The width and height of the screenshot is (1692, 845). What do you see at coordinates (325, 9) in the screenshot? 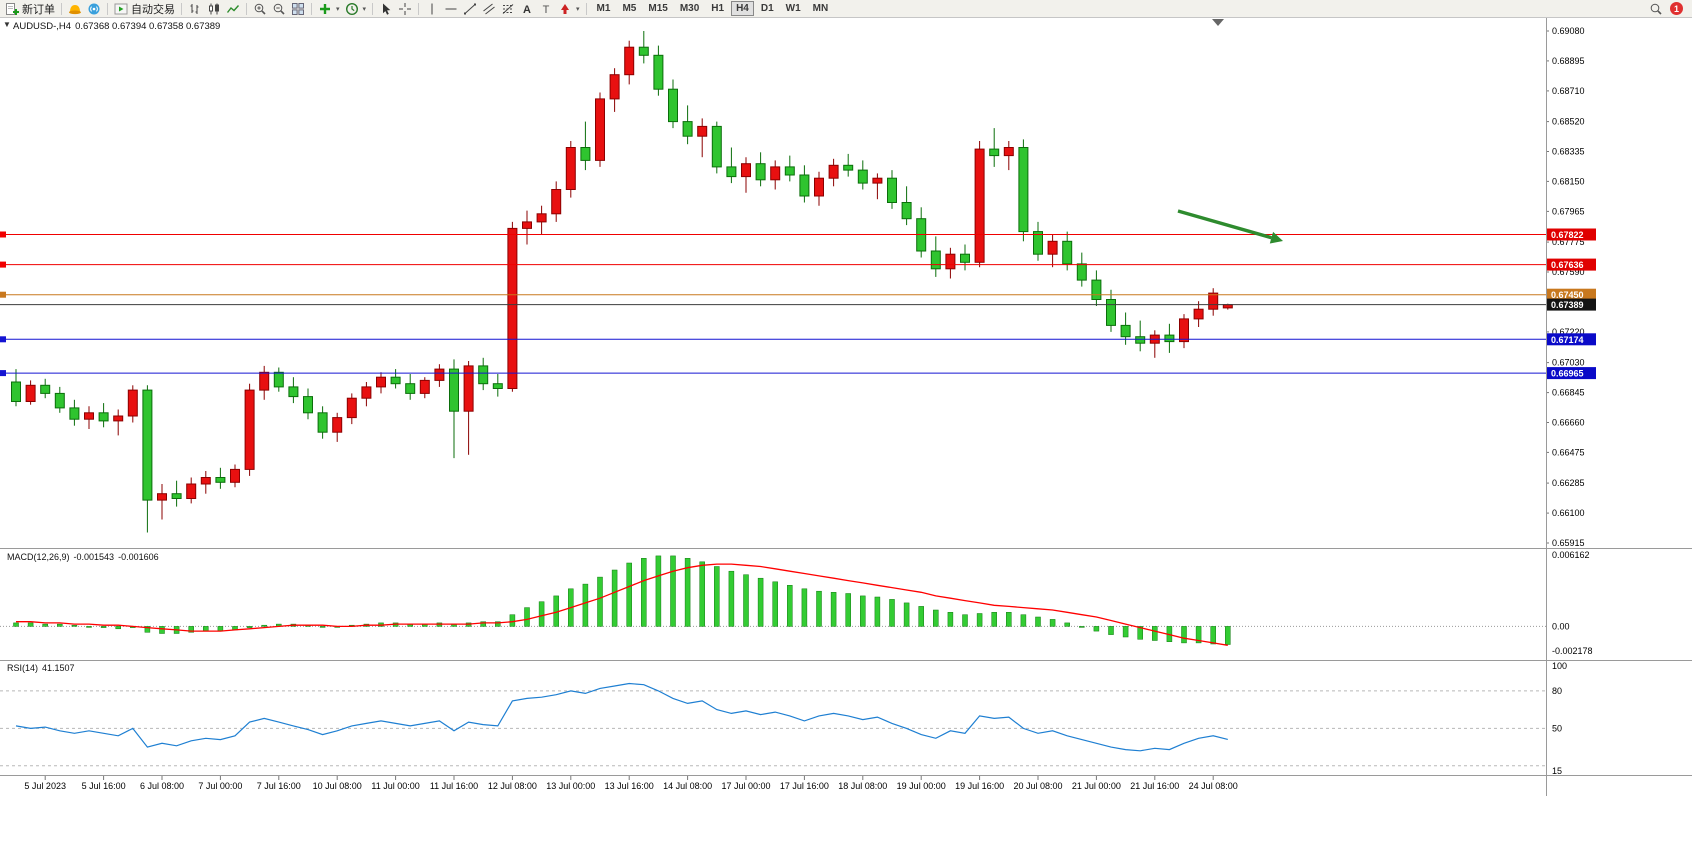
I see `indicators-icon` at bounding box center [325, 9].